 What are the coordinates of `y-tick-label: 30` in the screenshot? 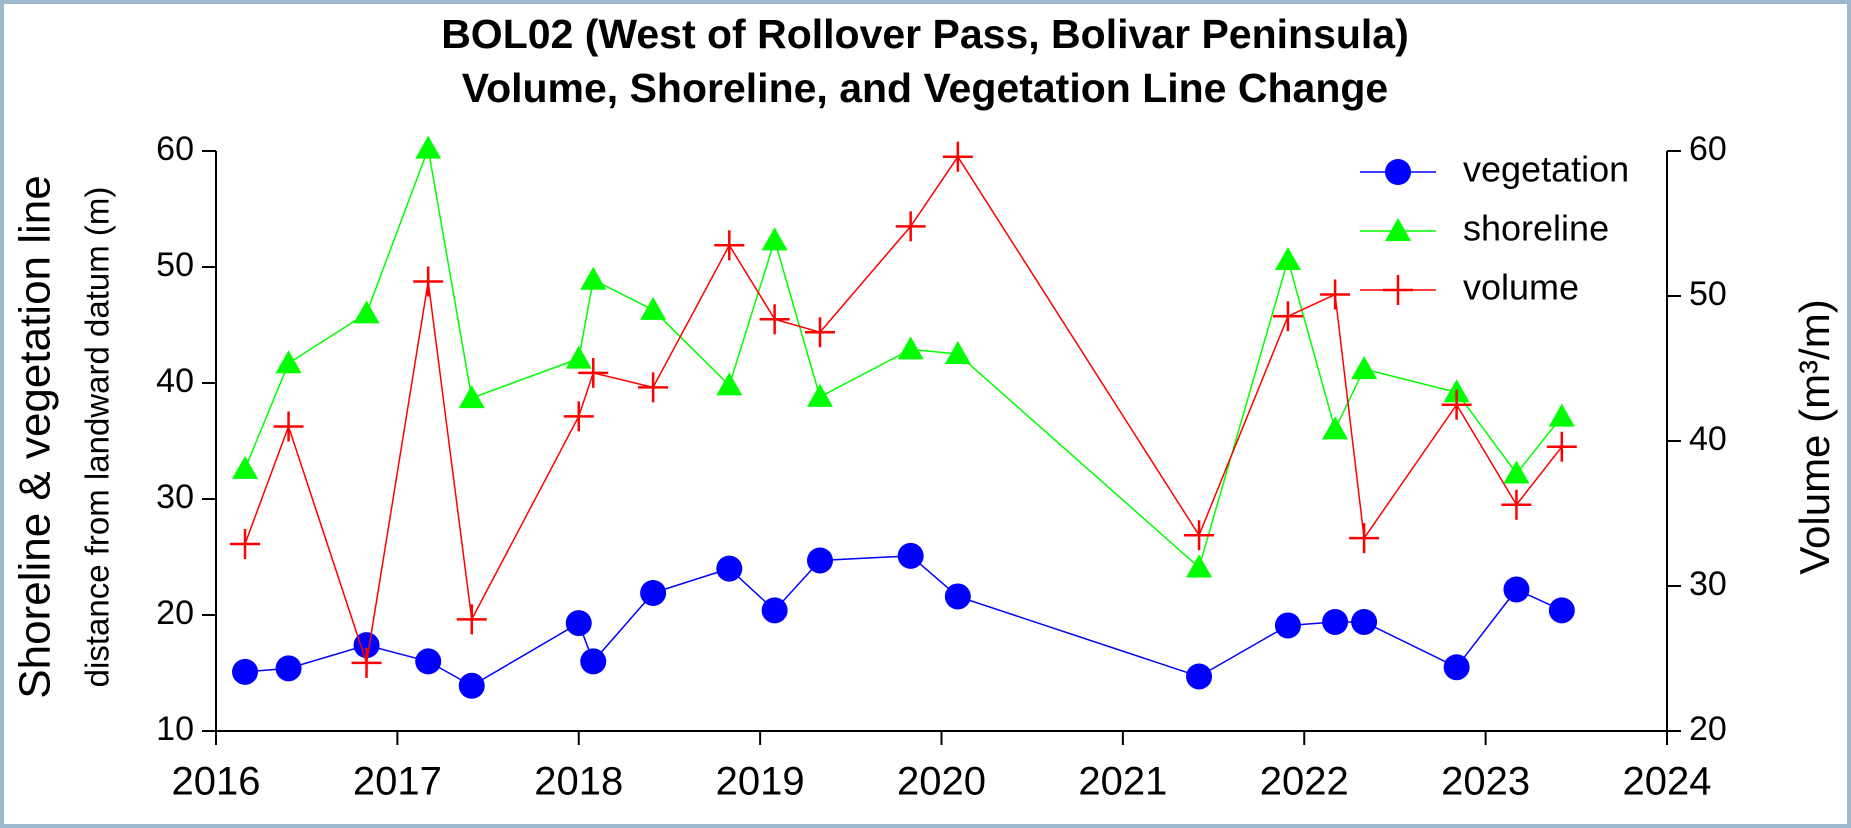 It's located at (175, 497).